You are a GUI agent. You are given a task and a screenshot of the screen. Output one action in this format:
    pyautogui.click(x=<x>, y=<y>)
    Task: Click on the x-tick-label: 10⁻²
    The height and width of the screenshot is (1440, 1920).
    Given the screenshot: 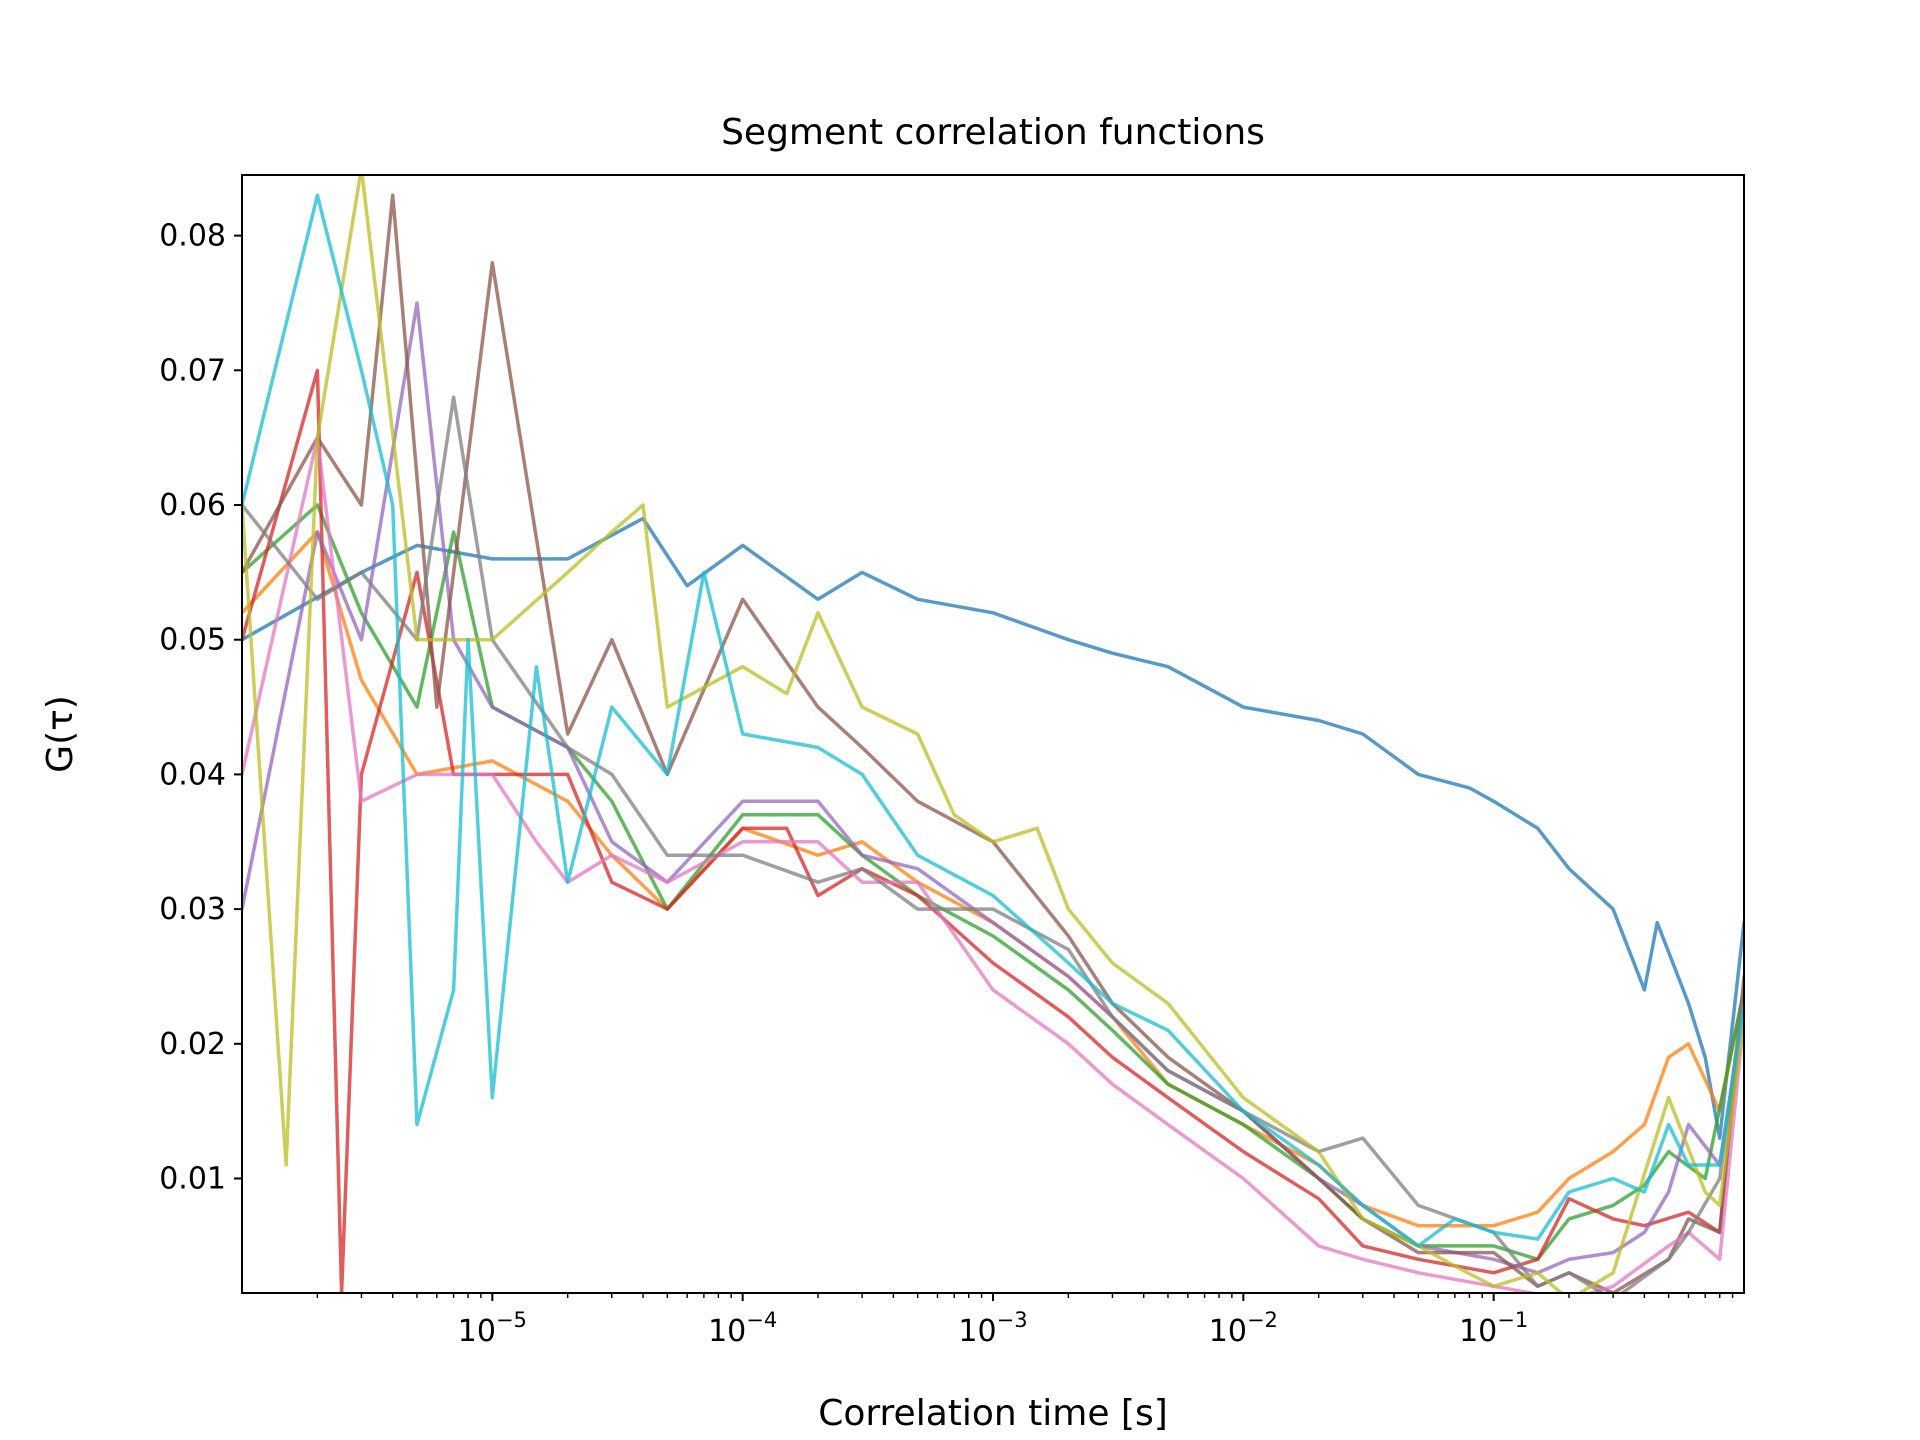 What is the action you would take?
    pyautogui.click(x=1243, y=1328)
    